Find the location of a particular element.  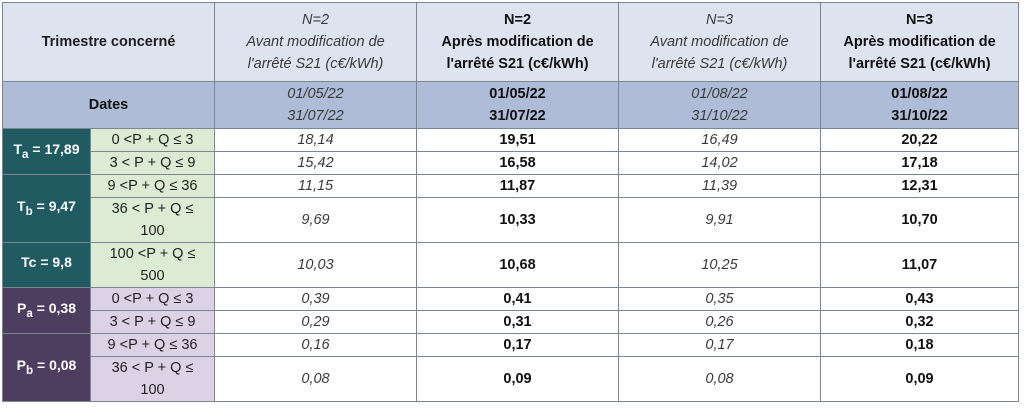

value-cell: 0,16 is located at coordinates (316, 345).